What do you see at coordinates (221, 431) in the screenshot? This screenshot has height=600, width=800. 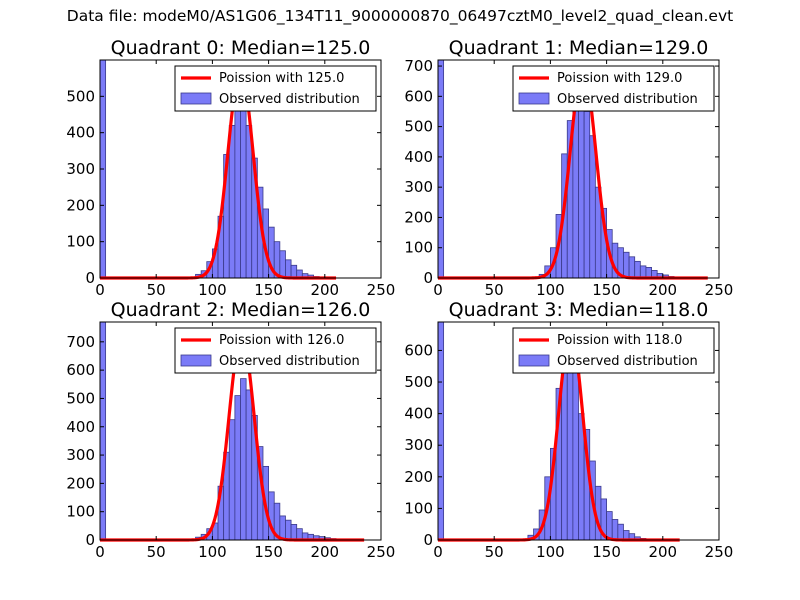 I see `histogram-bars` at bounding box center [221, 431].